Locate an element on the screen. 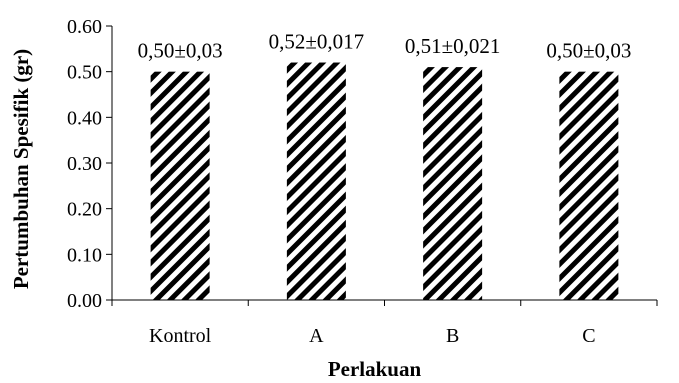  y-axis-title-group: Pertumbuhan Spesifik (gr) is located at coordinates (21, 169).